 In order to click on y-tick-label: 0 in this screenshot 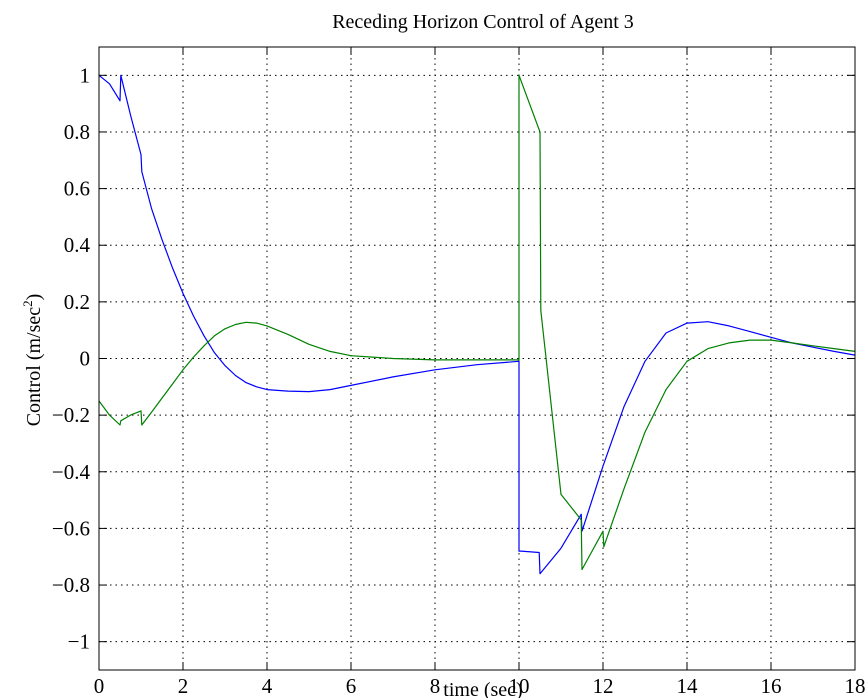, I will do `click(85, 359)`.